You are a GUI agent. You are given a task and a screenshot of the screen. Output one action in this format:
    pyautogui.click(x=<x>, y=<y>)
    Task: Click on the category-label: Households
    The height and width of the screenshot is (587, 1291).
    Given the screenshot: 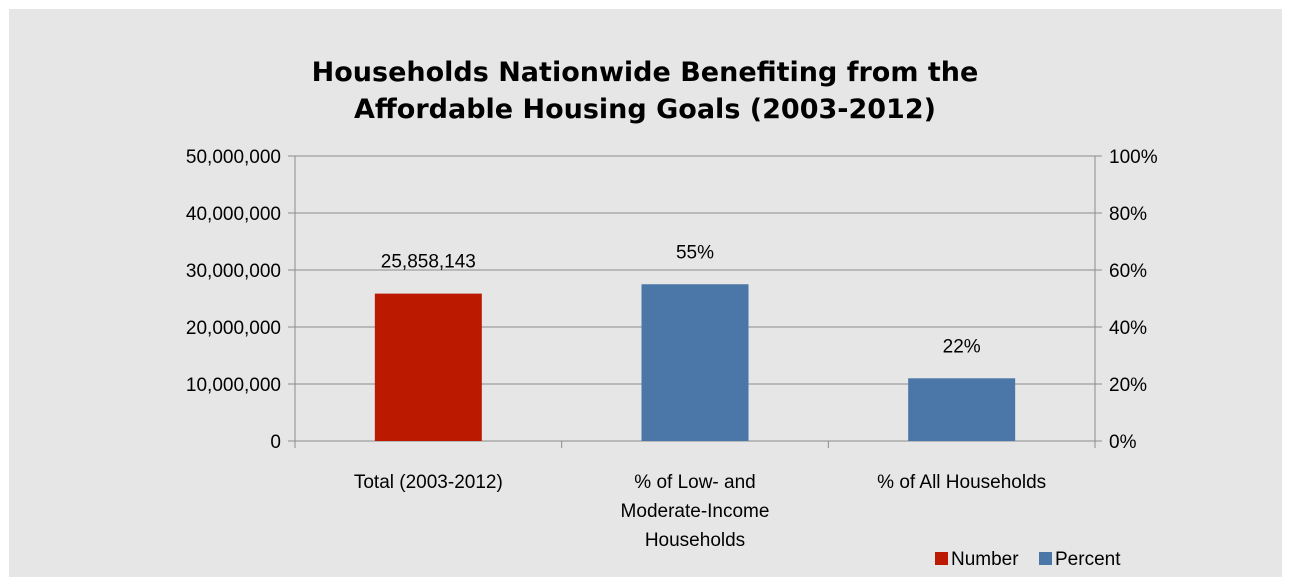 What is the action you would take?
    pyautogui.click(x=695, y=540)
    